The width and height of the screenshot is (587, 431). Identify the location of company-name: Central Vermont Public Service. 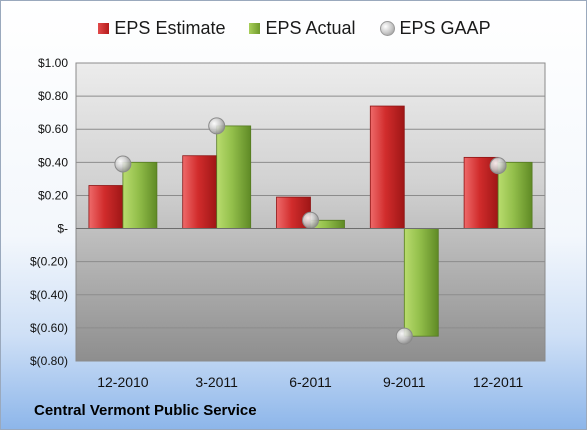
(145, 410).